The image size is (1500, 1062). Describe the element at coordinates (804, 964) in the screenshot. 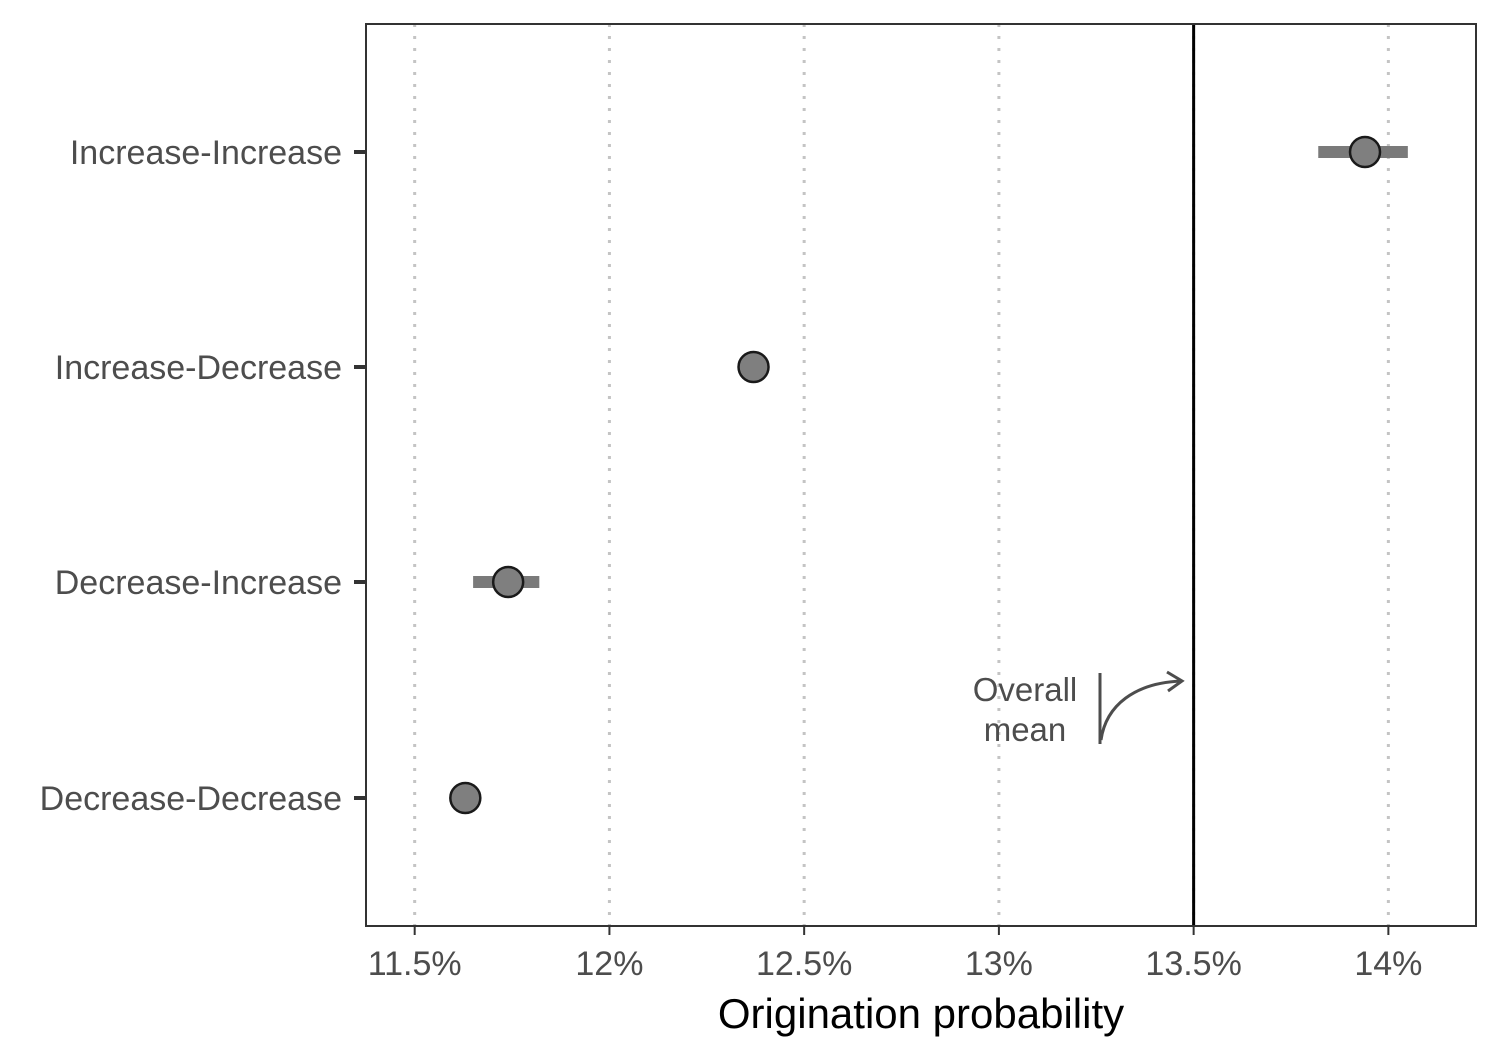

I see `x-tick-label-2: 12.5%` at that location.